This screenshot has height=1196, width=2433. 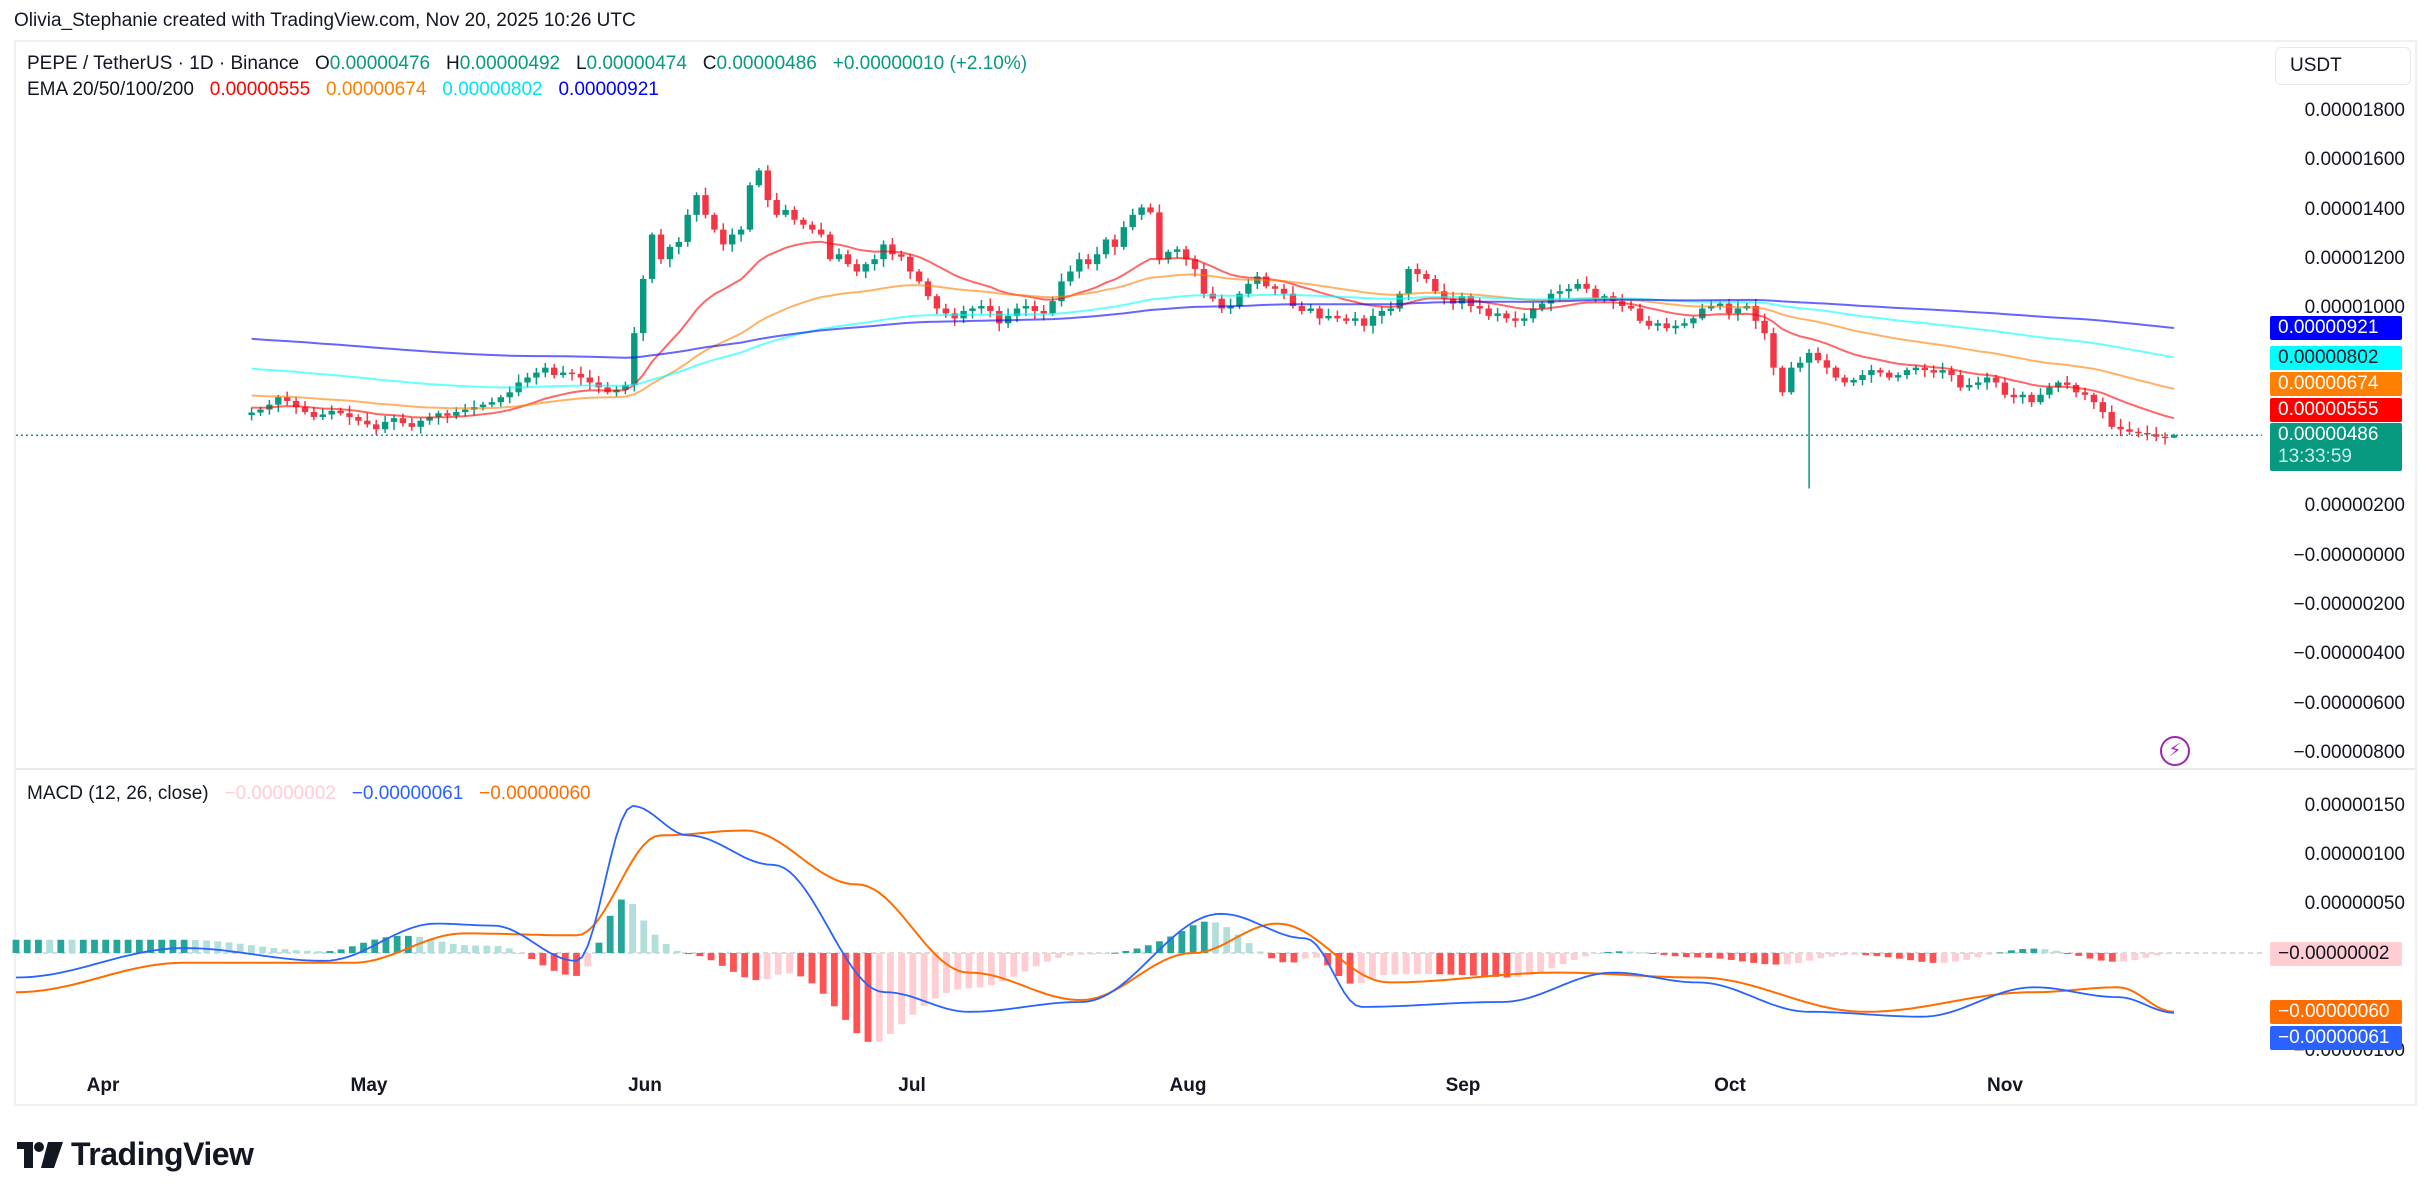 What do you see at coordinates (2005, 1085) in the screenshot?
I see `time-axis-label: Nov` at bounding box center [2005, 1085].